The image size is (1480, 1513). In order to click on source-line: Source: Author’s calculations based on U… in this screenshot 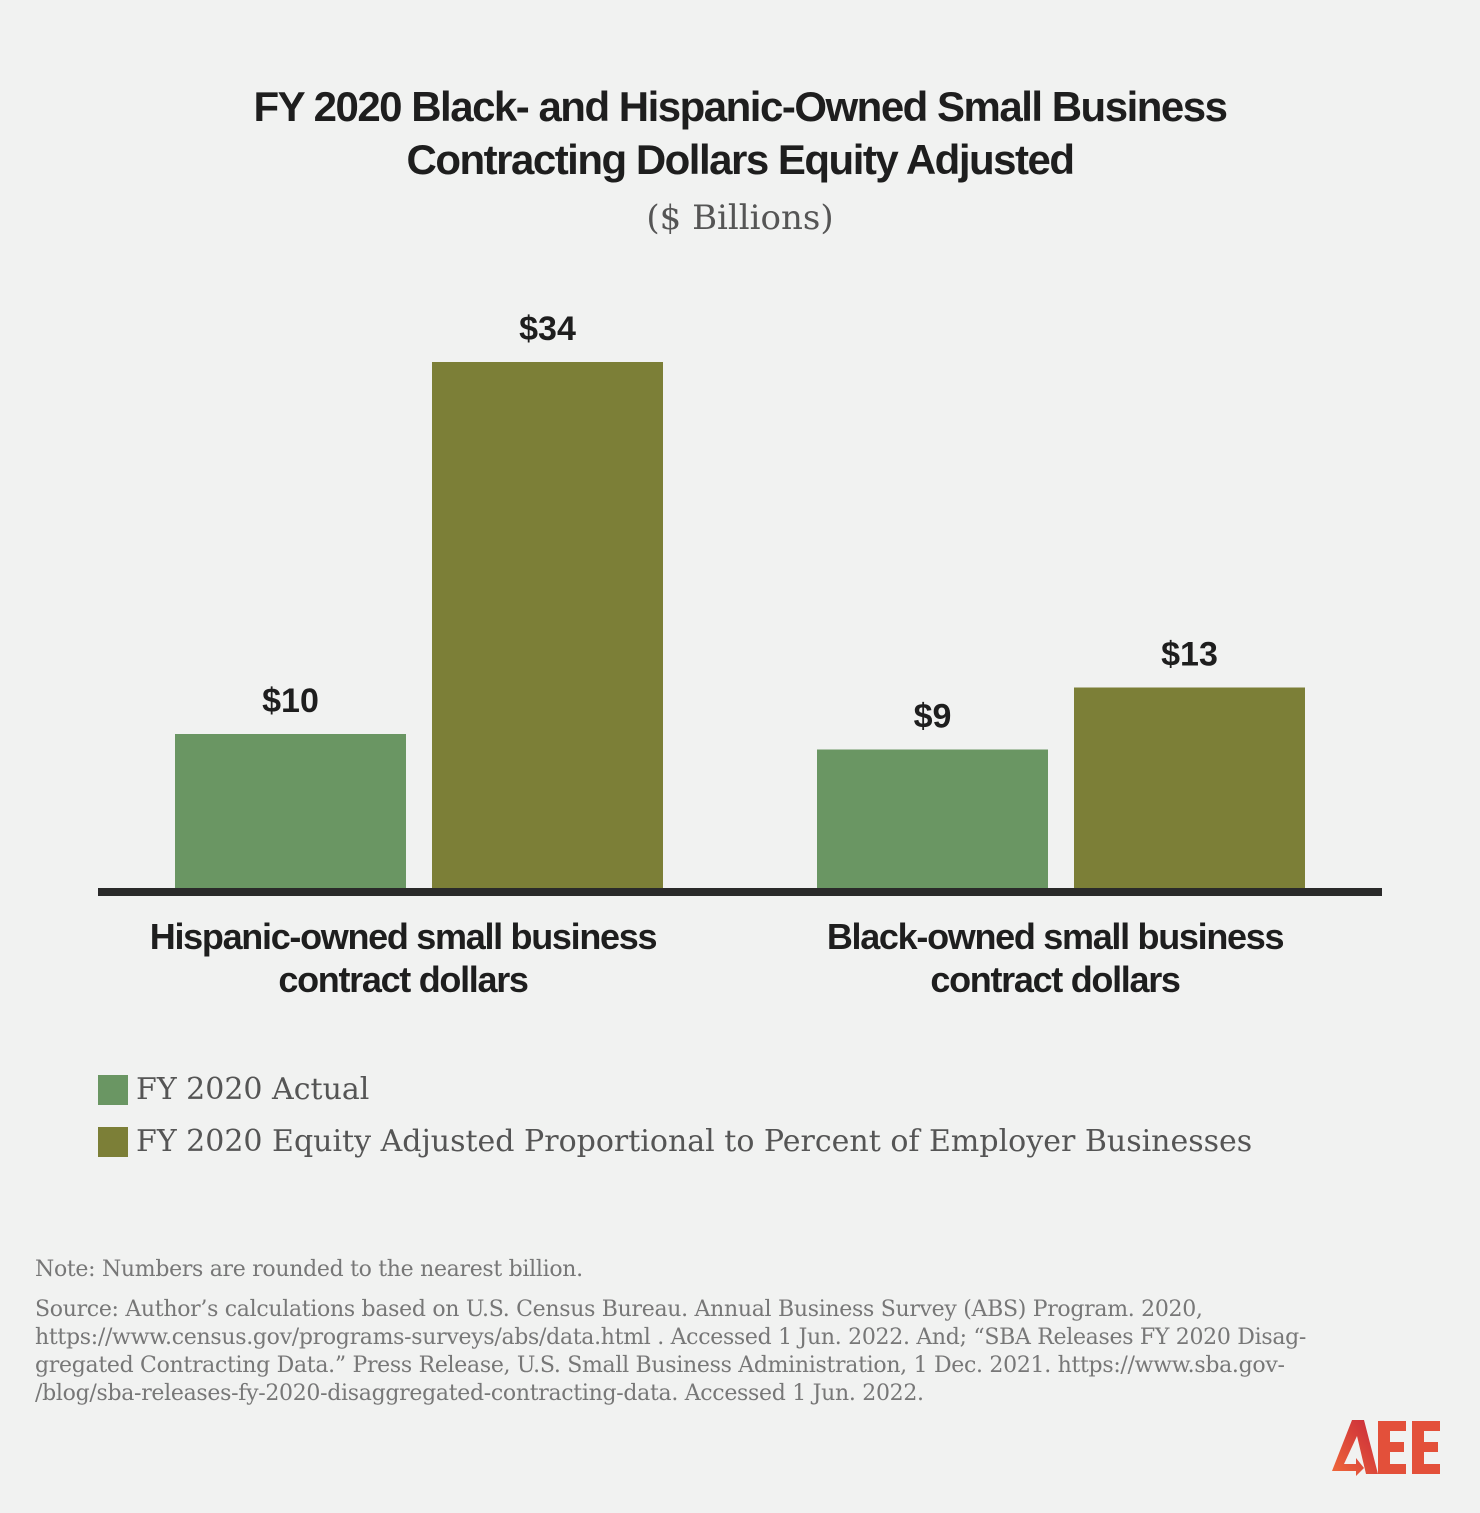, I will do `click(619, 1309)`.